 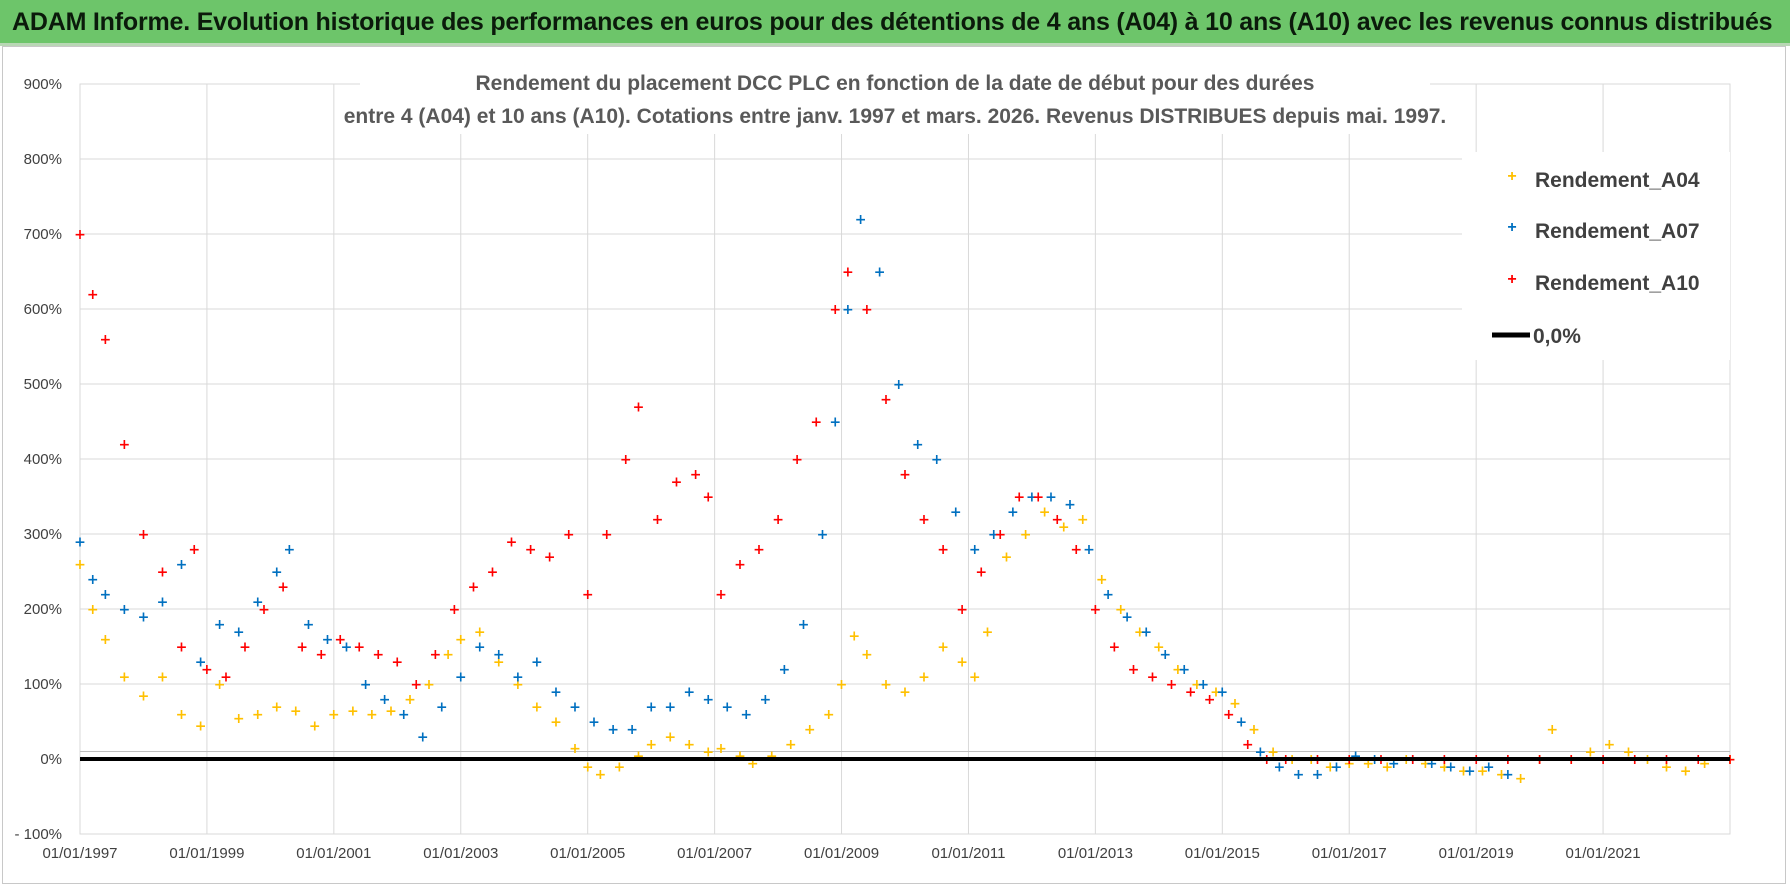 I want to click on legend-item-a10: + Rendement_A10, so click(x=1603, y=283).